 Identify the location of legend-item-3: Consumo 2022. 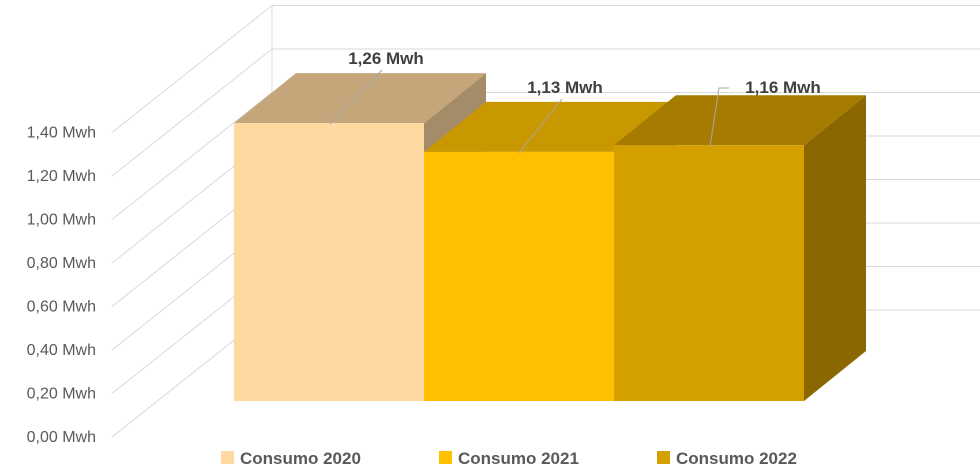
(727, 458).